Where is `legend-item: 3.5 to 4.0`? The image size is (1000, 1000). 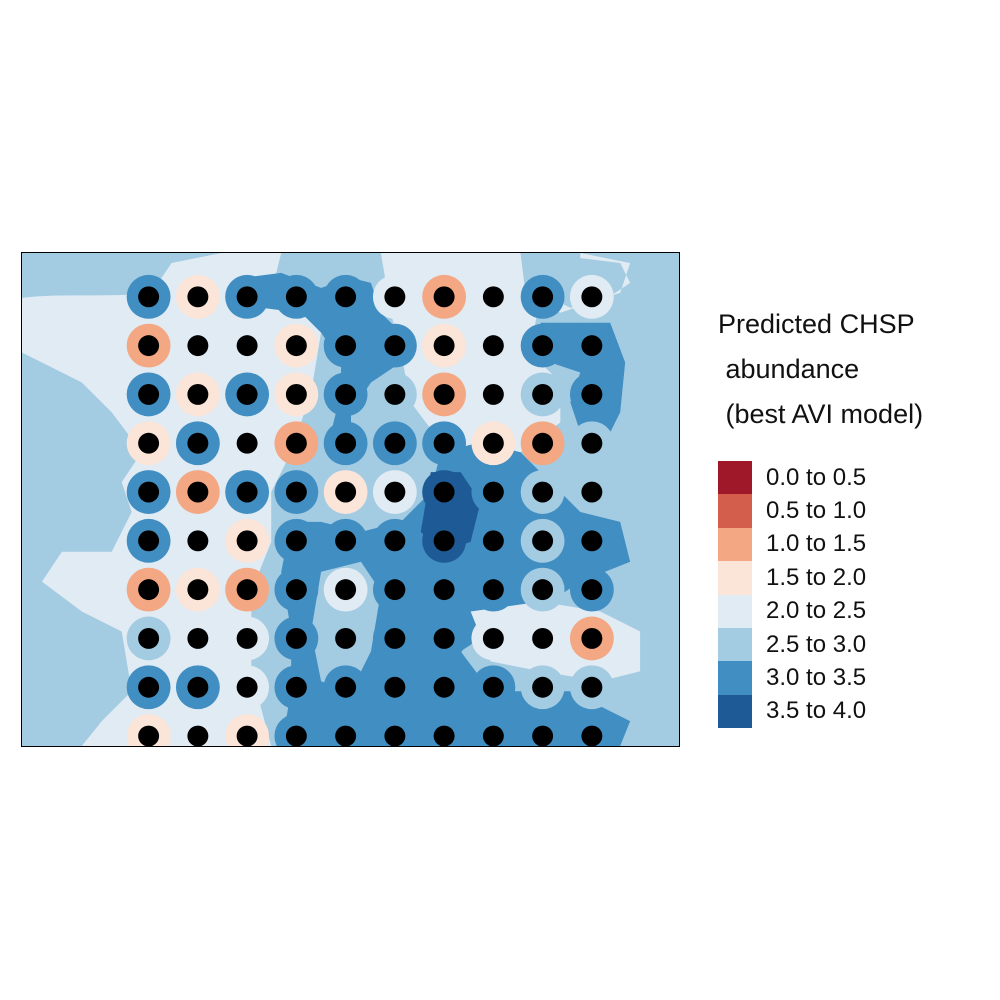
legend-item: 3.5 to 4.0 is located at coordinates (853, 711).